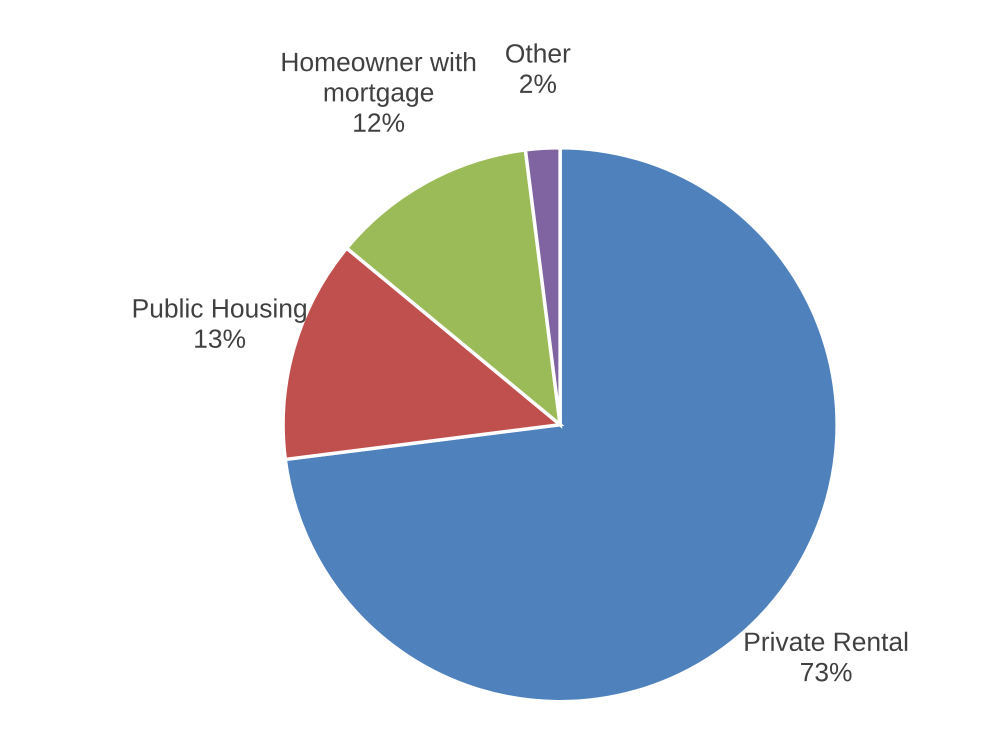 The width and height of the screenshot is (983, 731). What do you see at coordinates (220, 338) in the screenshot?
I see `data-label: 13%` at bounding box center [220, 338].